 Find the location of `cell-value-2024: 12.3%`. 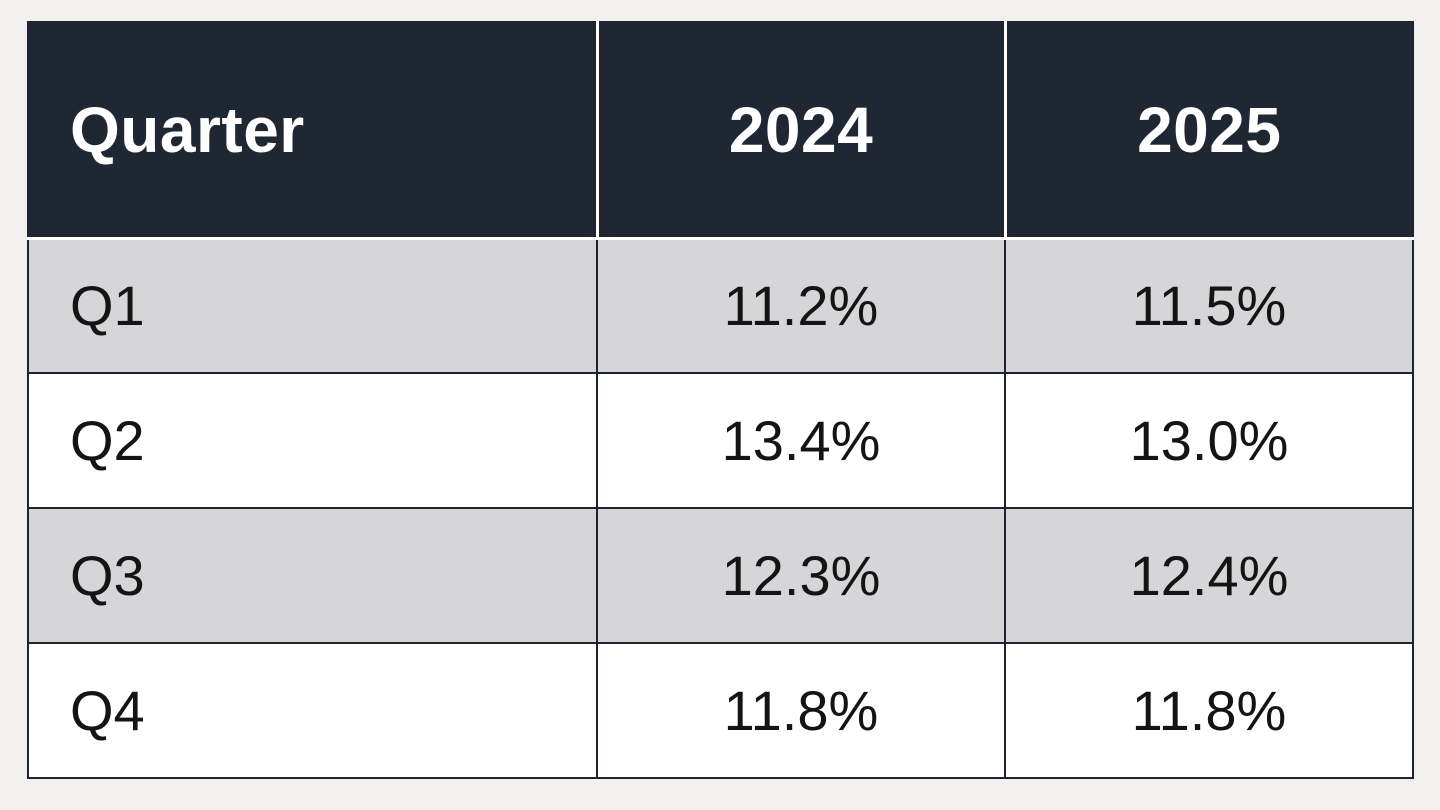

cell-value-2024: 12.3% is located at coordinates (801, 575).